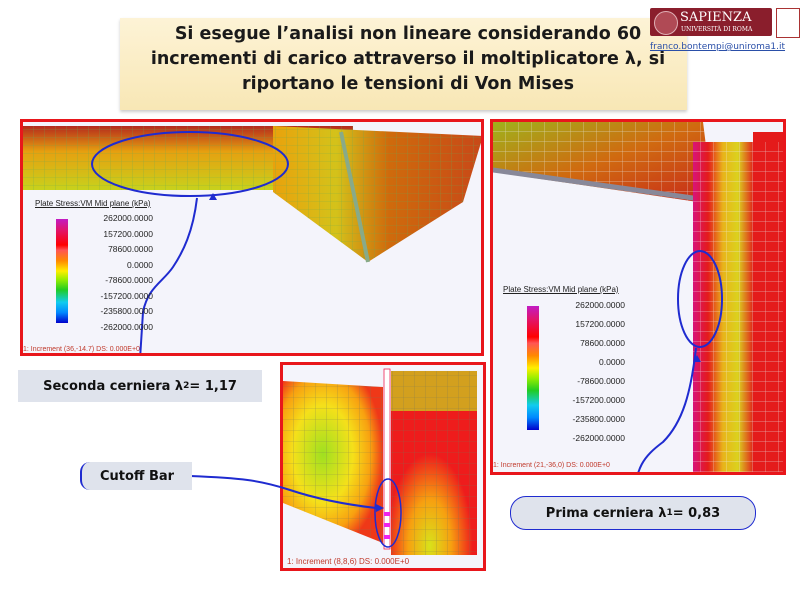 The width and height of the screenshot is (800, 600). Describe the element at coordinates (717, 29) in the screenshot. I see `logo-sub: UNIVERSITÀ DI ROMA` at that location.